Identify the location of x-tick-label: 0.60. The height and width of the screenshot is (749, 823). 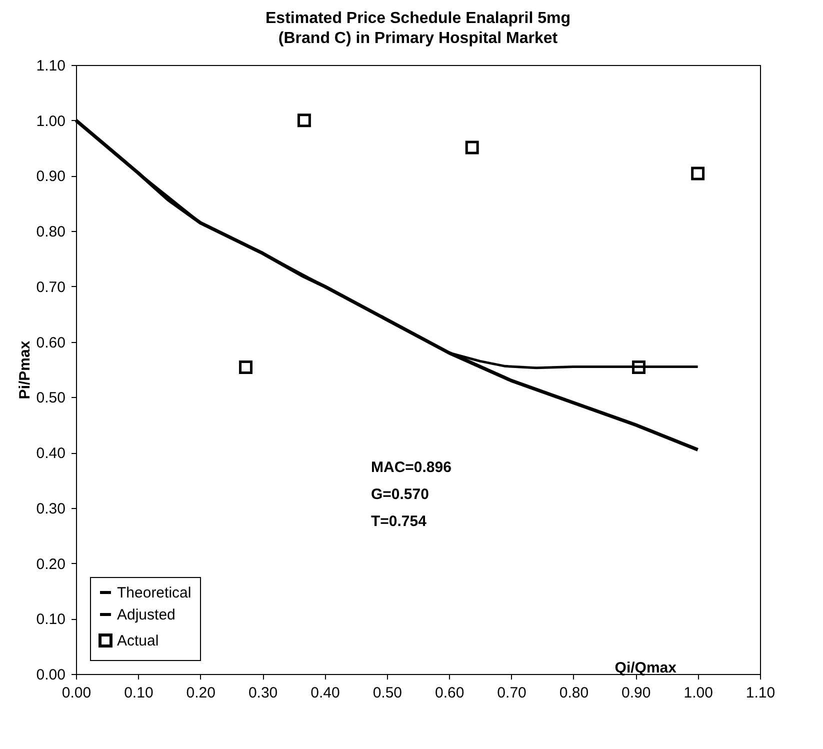
(449, 693).